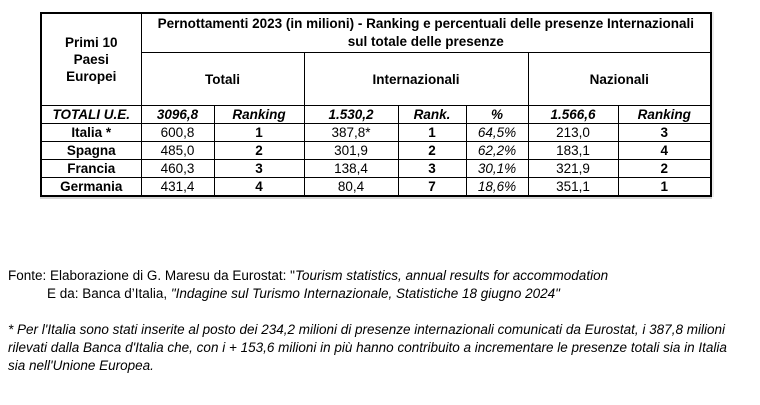 The width and height of the screenshot is (760, 405). I want to click on corner-line-2: Paesi, so click(91, 59).